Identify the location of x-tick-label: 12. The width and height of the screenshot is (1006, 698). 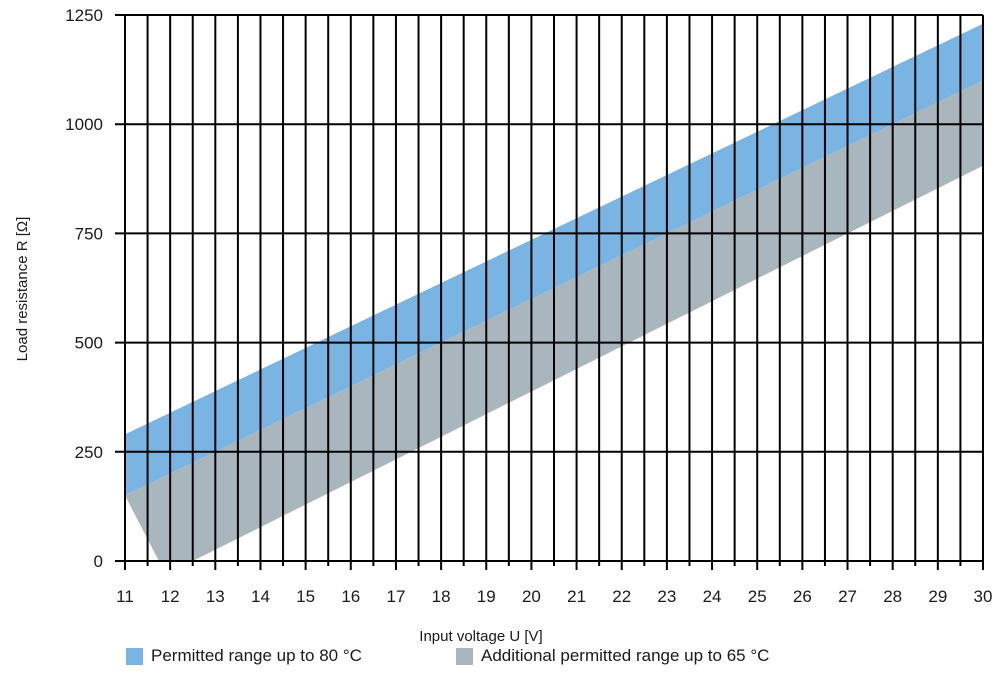
(170, 596).